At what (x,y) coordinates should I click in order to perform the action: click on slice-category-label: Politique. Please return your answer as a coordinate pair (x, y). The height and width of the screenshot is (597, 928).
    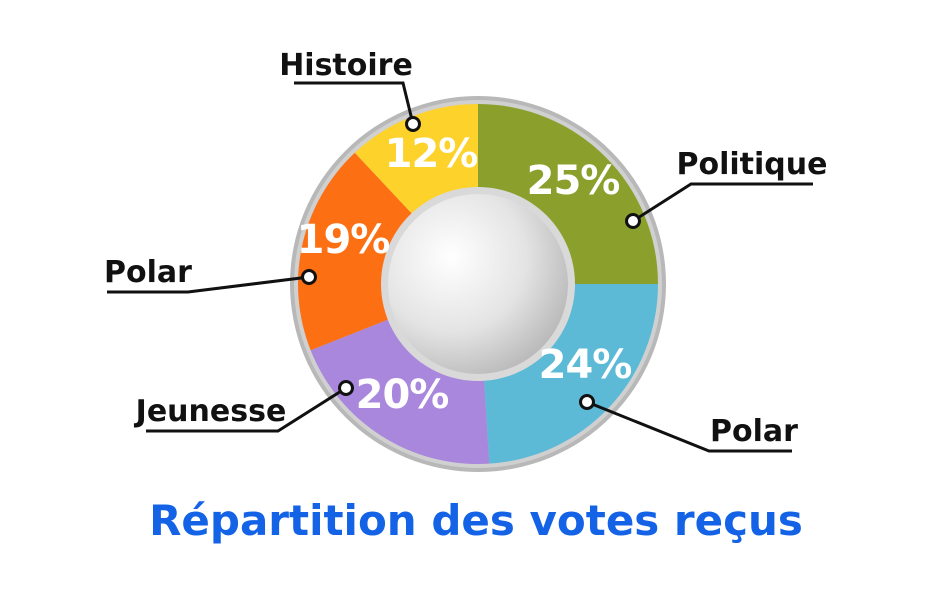
    Looking at the image, I should click on (752, 164).